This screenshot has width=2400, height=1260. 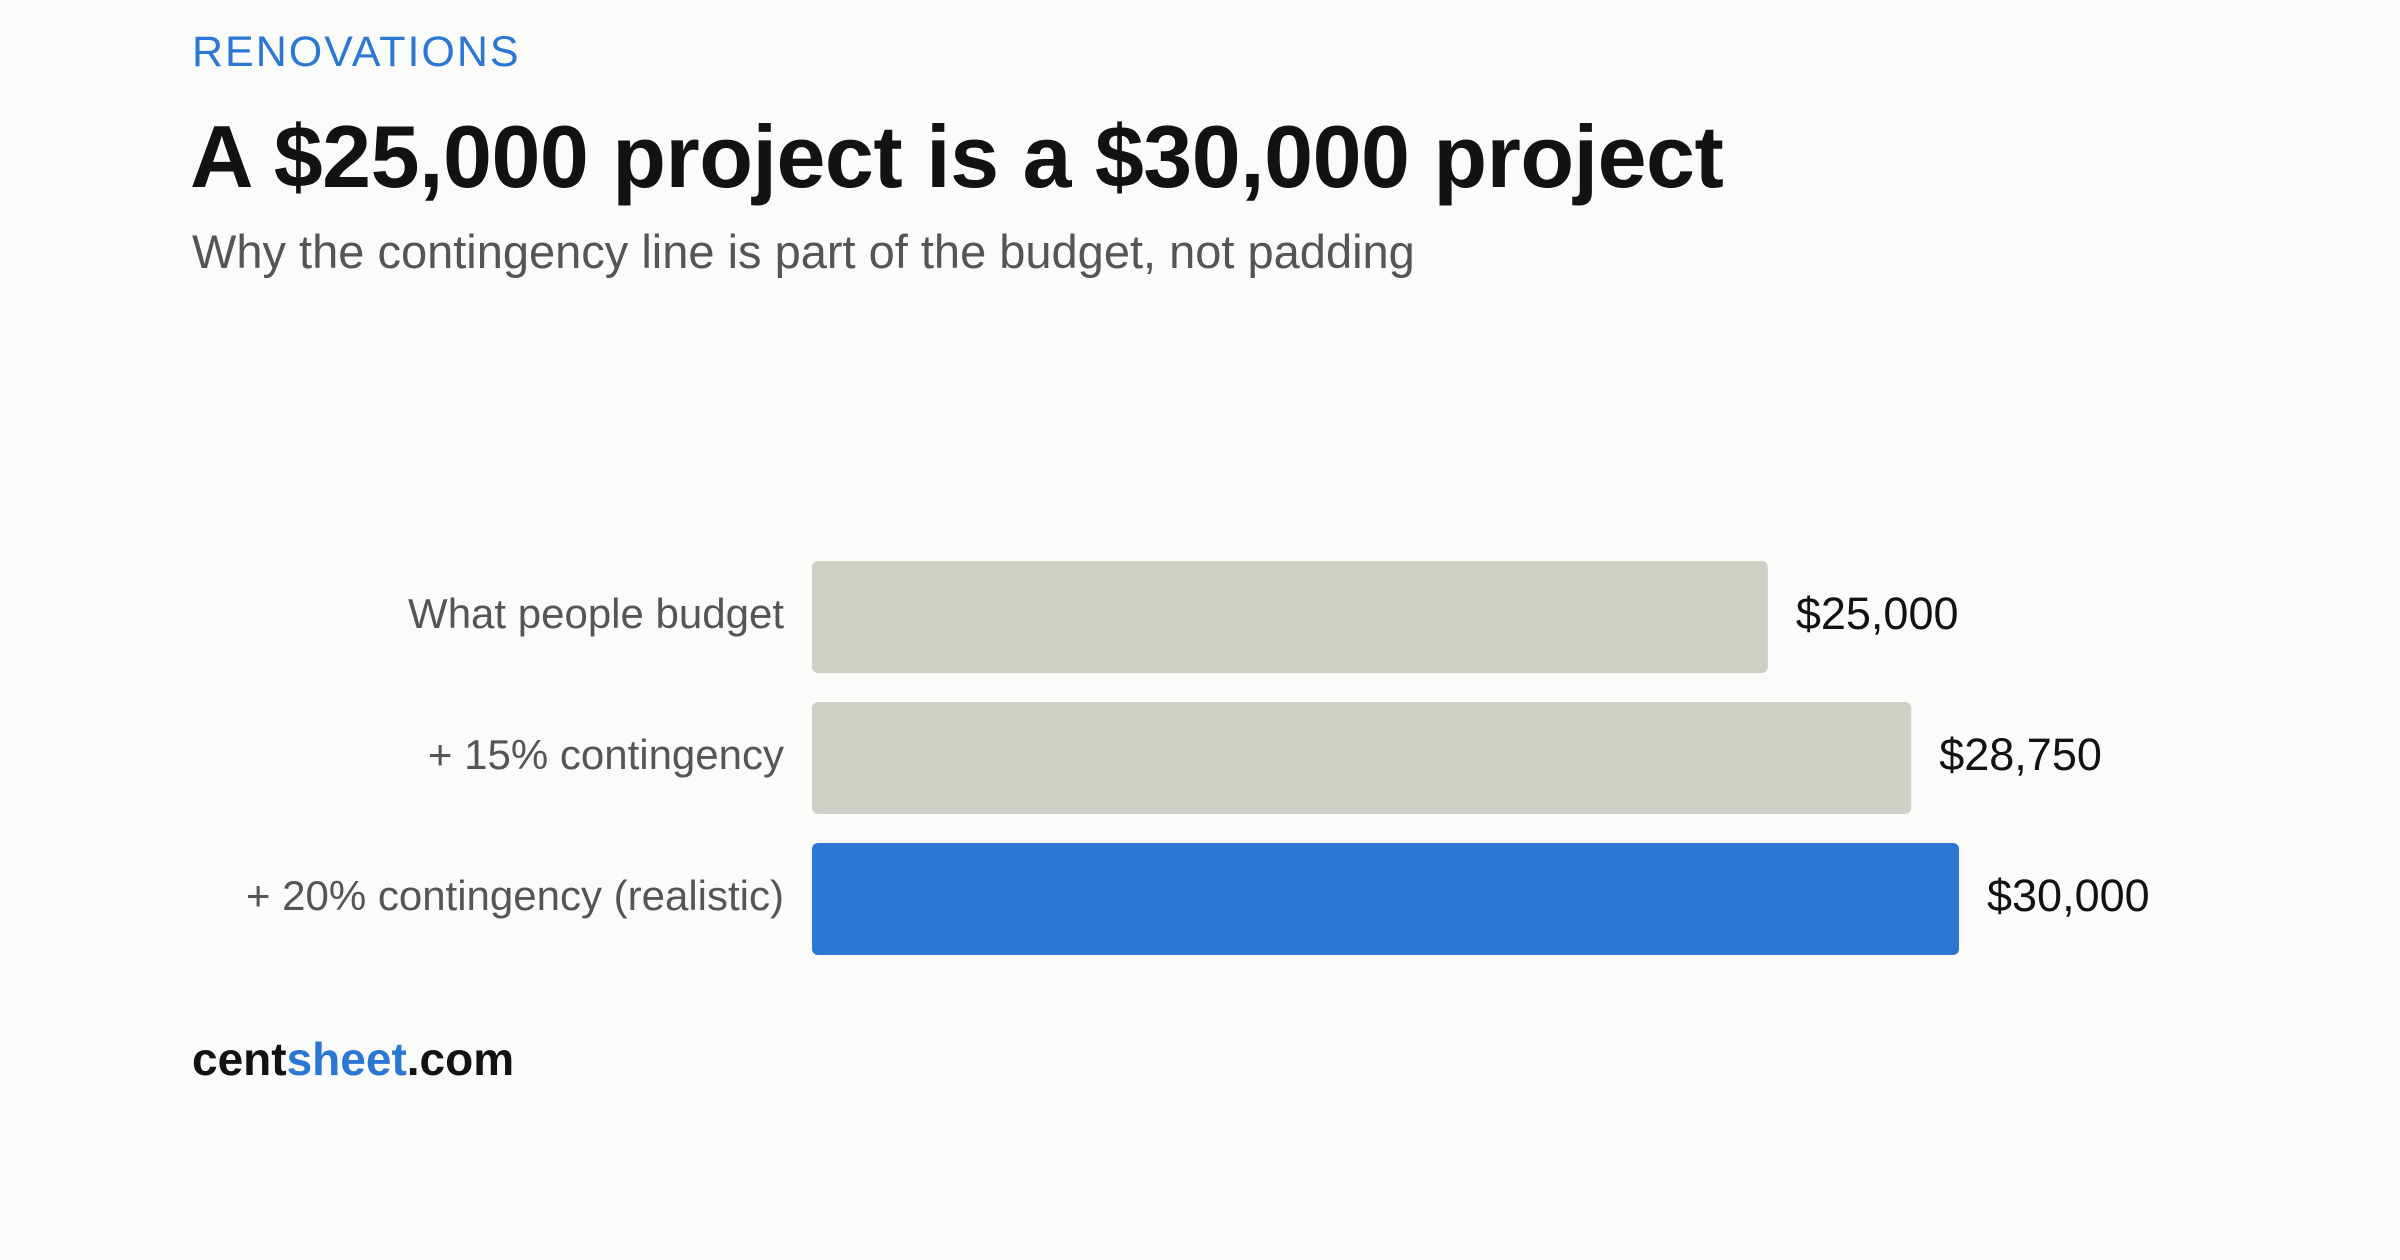 What do you see at coordinates (596, 613) in the screenshot?
I see `category-label: What people budget` at bounding box center [596, 613].